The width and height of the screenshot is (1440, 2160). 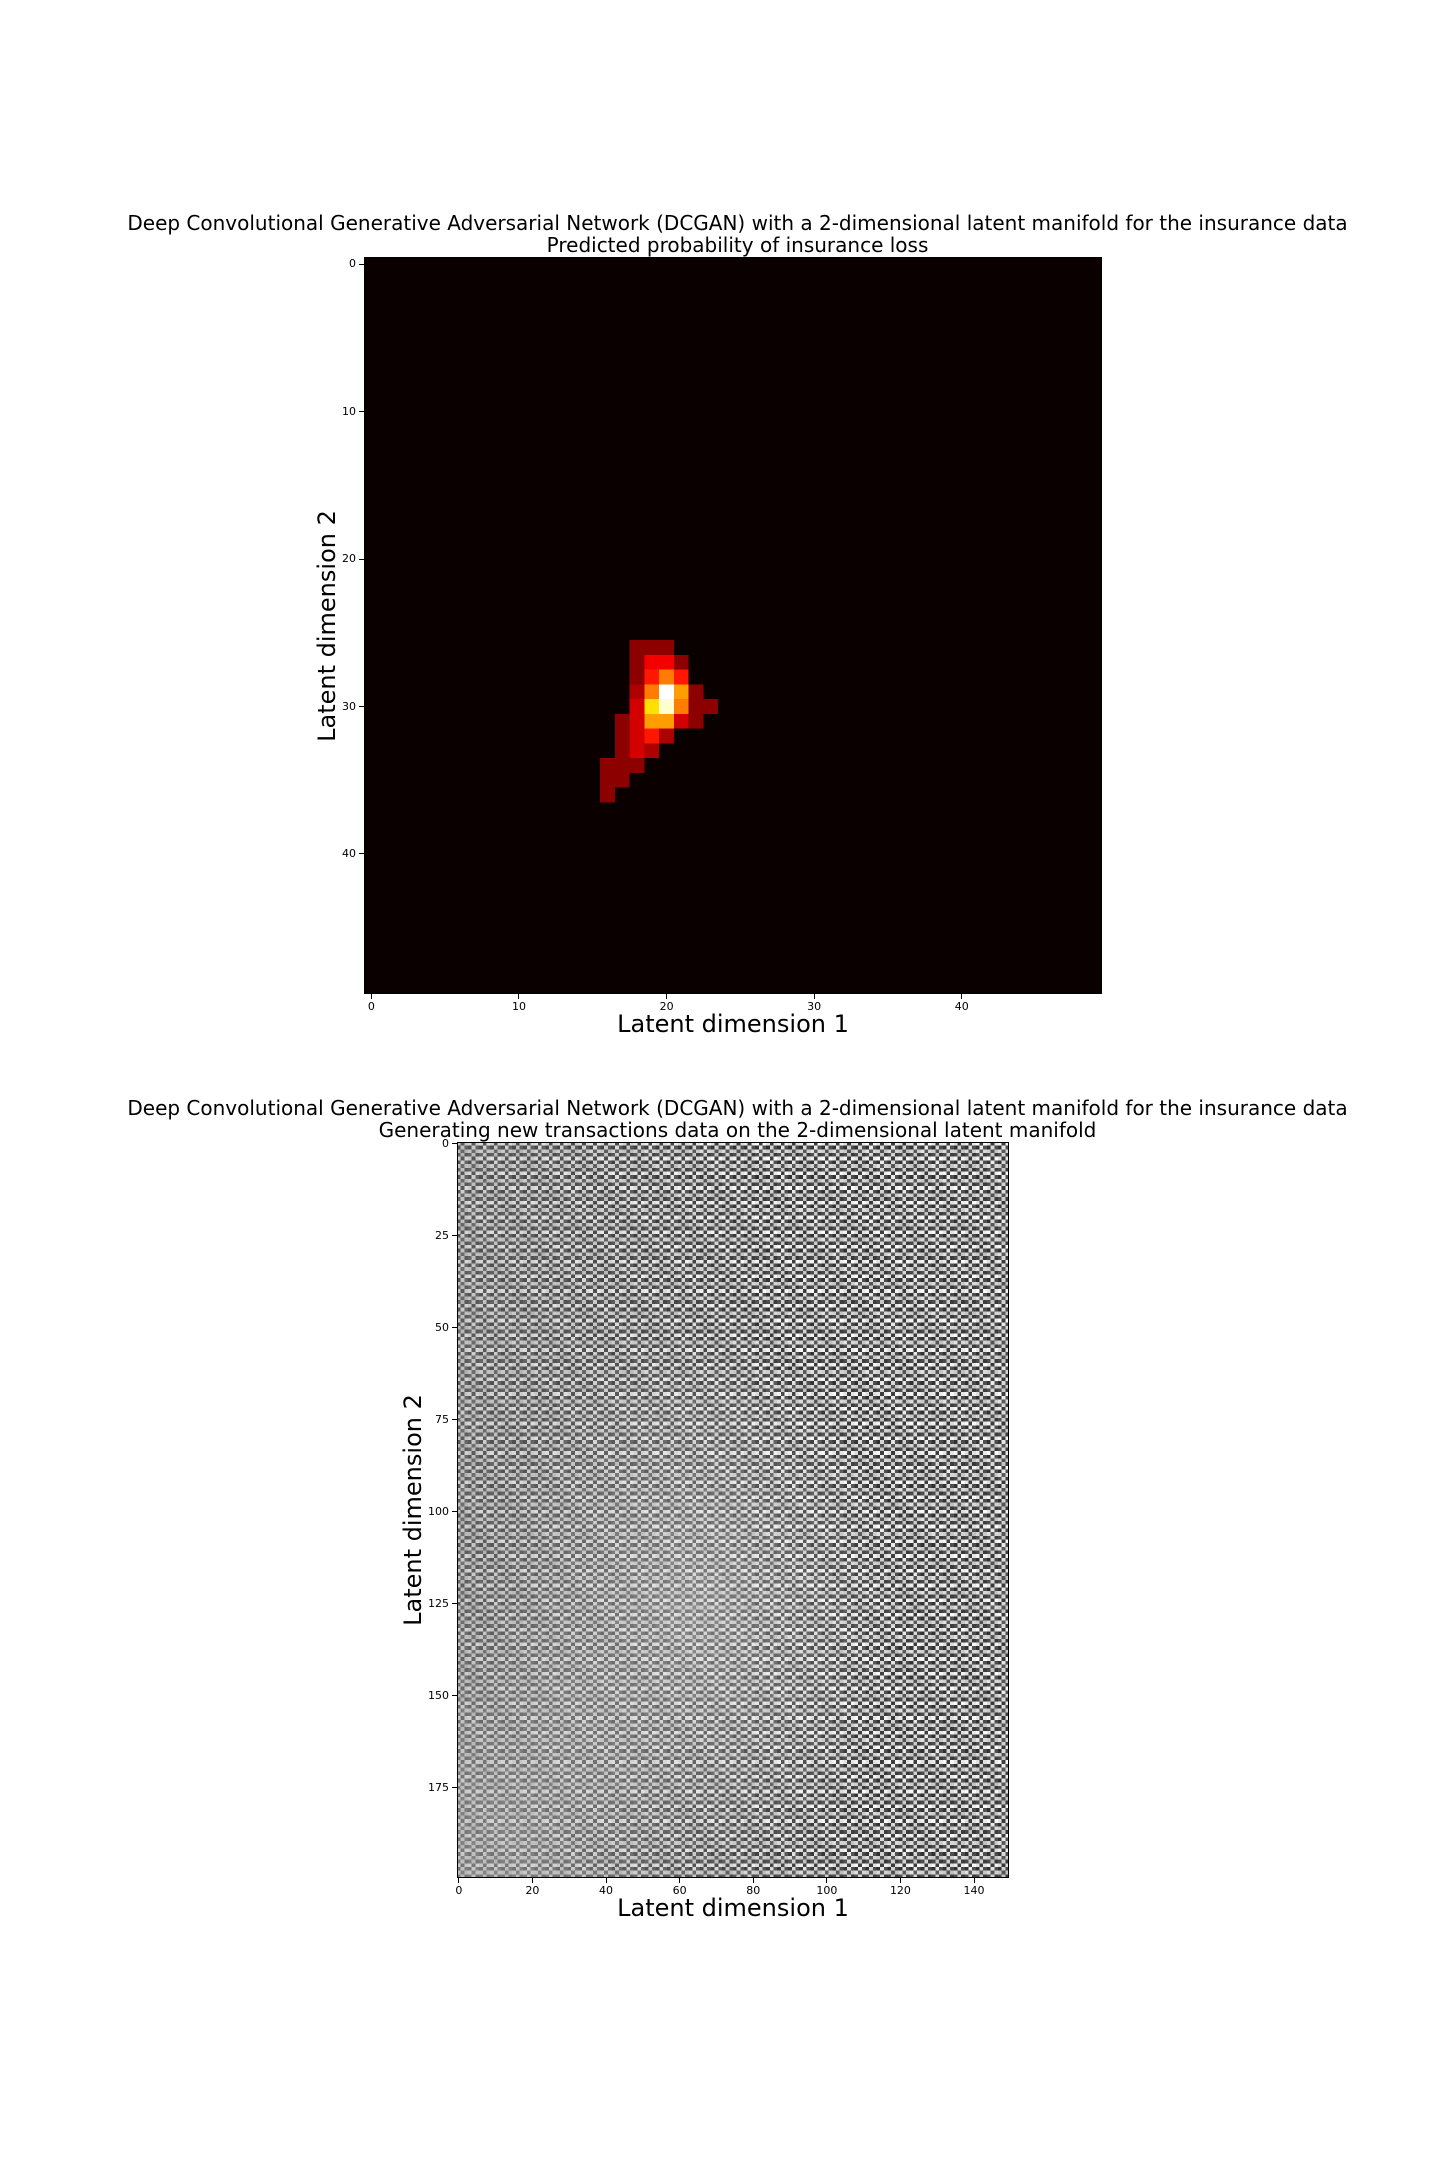 What do you see at coordinates (349, 559) in the screenshot?
I see `y-tick-label: 20` at bounding box center [349, 559].